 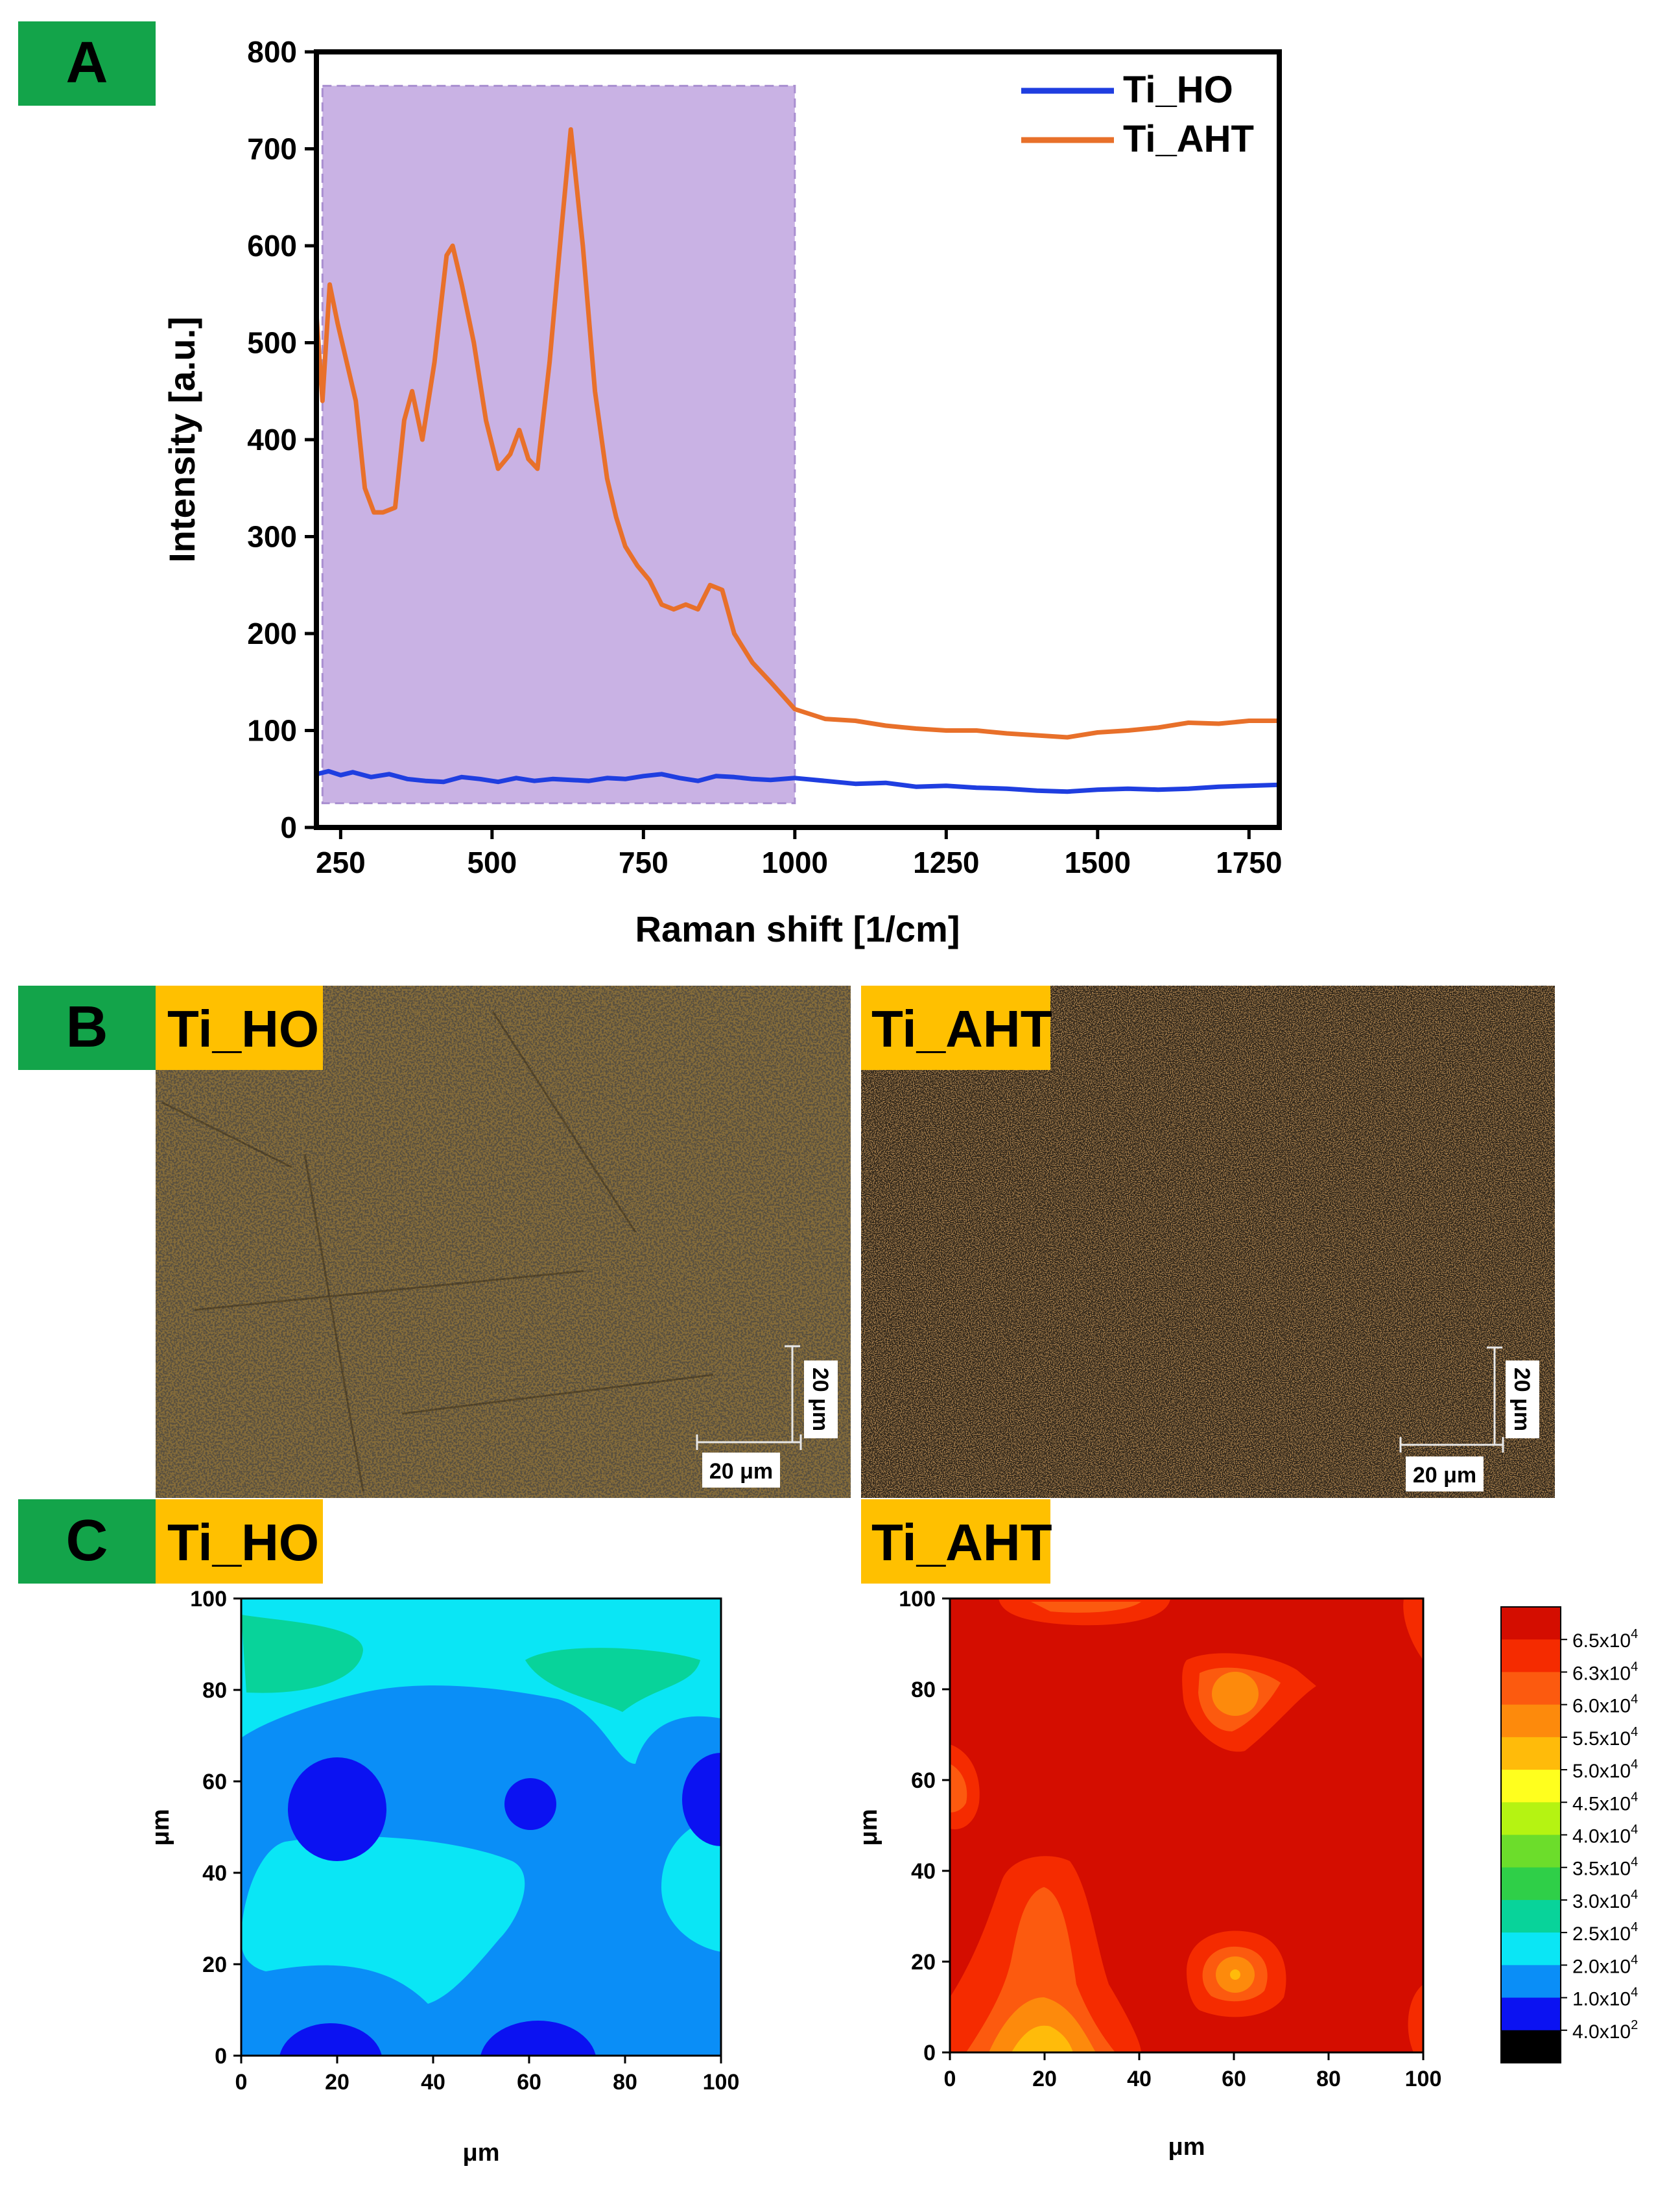 I want to click on scale-bar-ti-aht-v-label: 20 μm, so click(x=1521, y=1399).